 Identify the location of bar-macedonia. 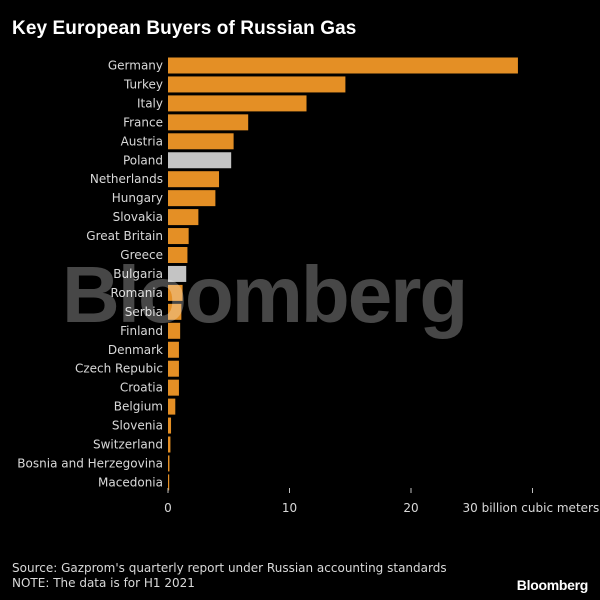
(169, 482).